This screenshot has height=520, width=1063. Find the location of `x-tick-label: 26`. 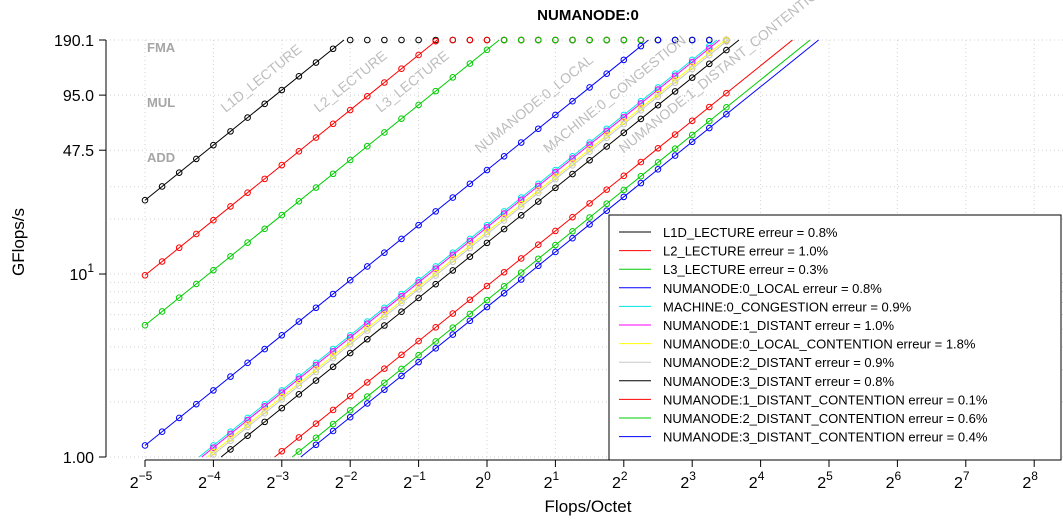

x-tick-label: 26 is located at coordinates (894, 480).